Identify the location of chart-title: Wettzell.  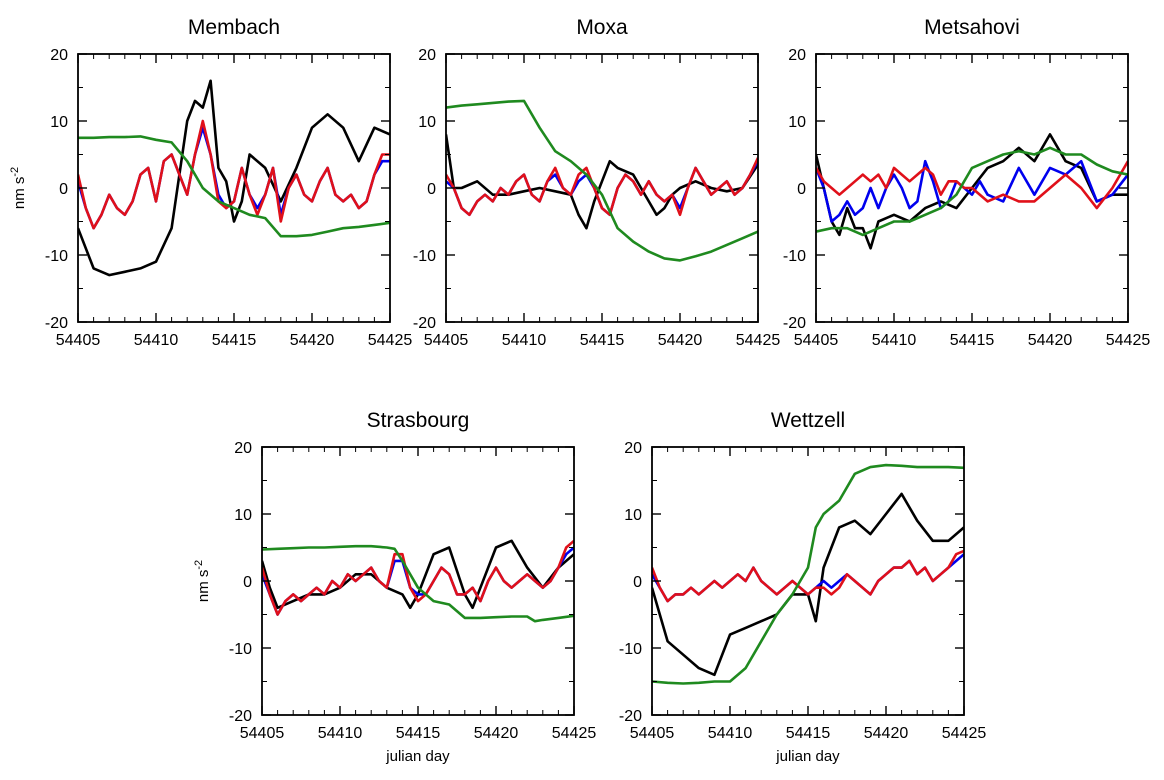
(808, 420).